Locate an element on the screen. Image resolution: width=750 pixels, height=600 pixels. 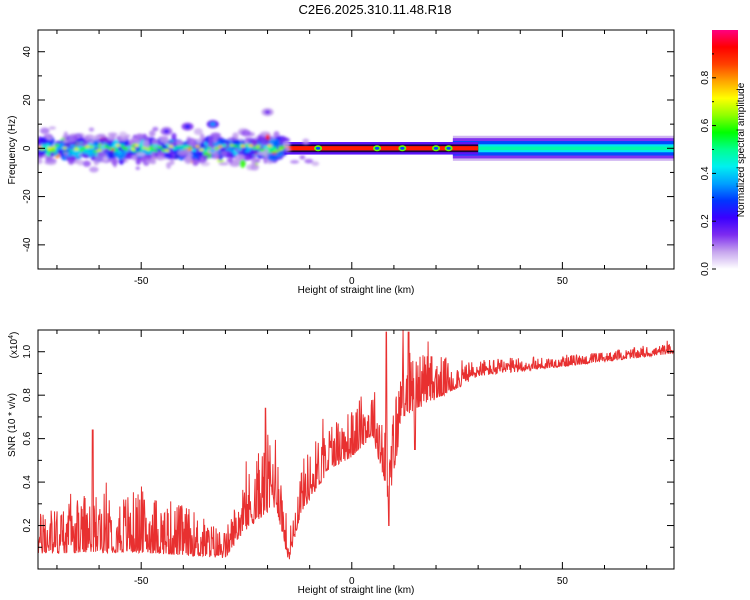
y-tick-label: -40 is located at coordinates (27, 244).